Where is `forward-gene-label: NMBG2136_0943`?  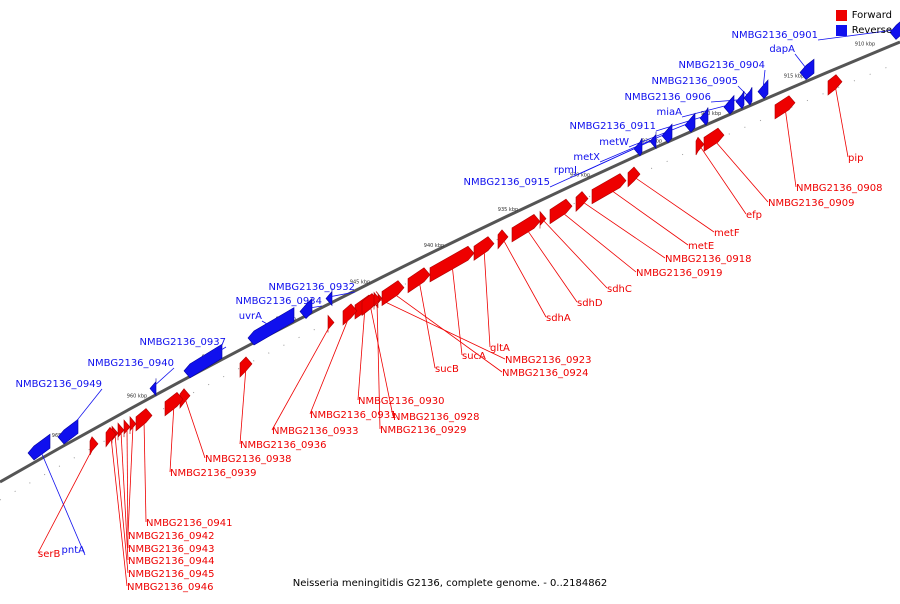
forward-gene-label: NMBG2136_0943 is located at coordinates (171, 549).